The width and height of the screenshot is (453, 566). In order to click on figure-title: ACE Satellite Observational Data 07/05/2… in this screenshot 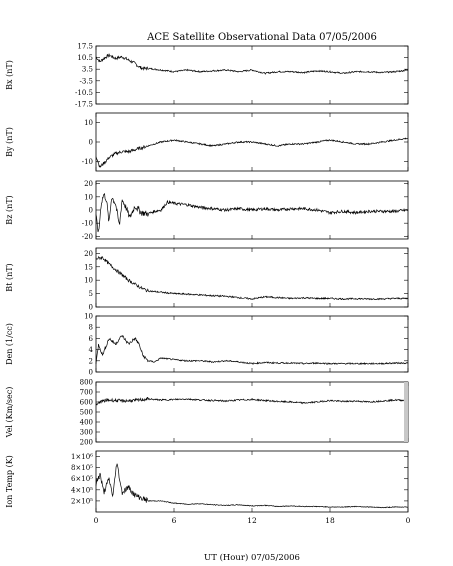, I will do `click(261, 37)`.